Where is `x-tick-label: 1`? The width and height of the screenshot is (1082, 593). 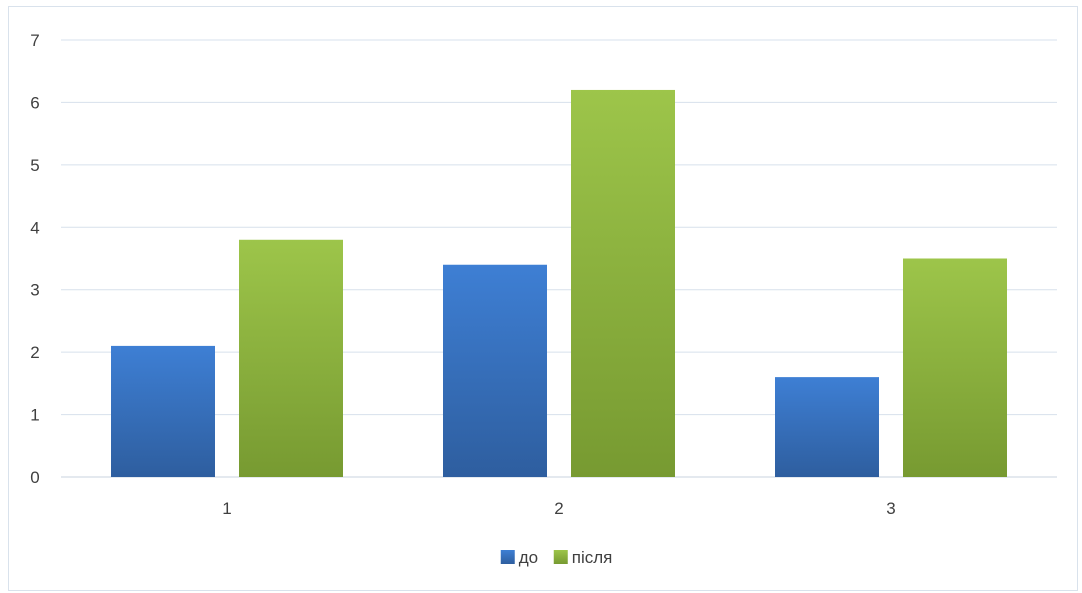 x-tick-label: 1 is located at coordinates (226, 508).